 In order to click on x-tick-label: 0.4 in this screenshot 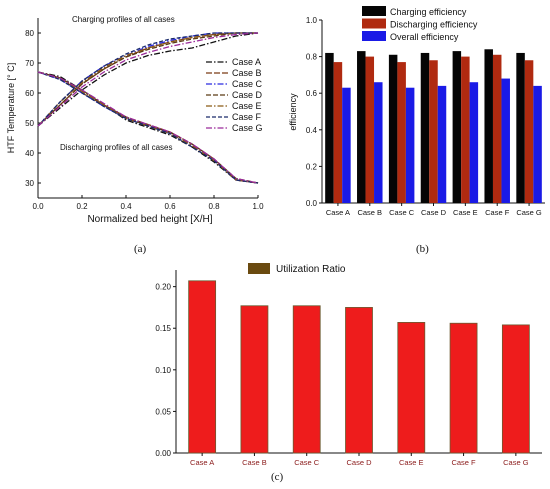, I will do `click(126, 206)`.